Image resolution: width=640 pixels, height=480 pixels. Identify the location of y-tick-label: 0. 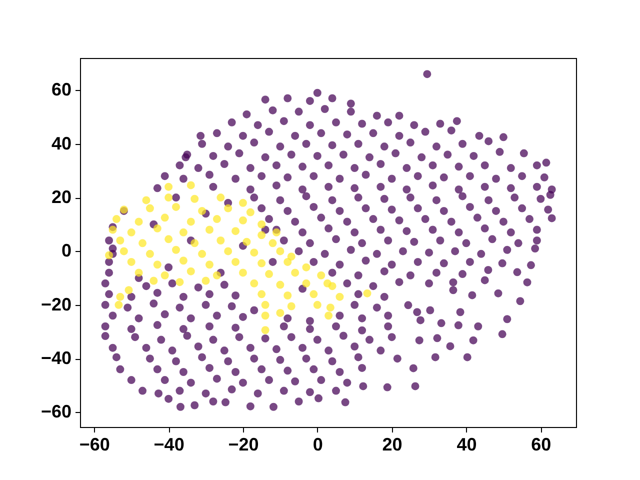
(66, 250).